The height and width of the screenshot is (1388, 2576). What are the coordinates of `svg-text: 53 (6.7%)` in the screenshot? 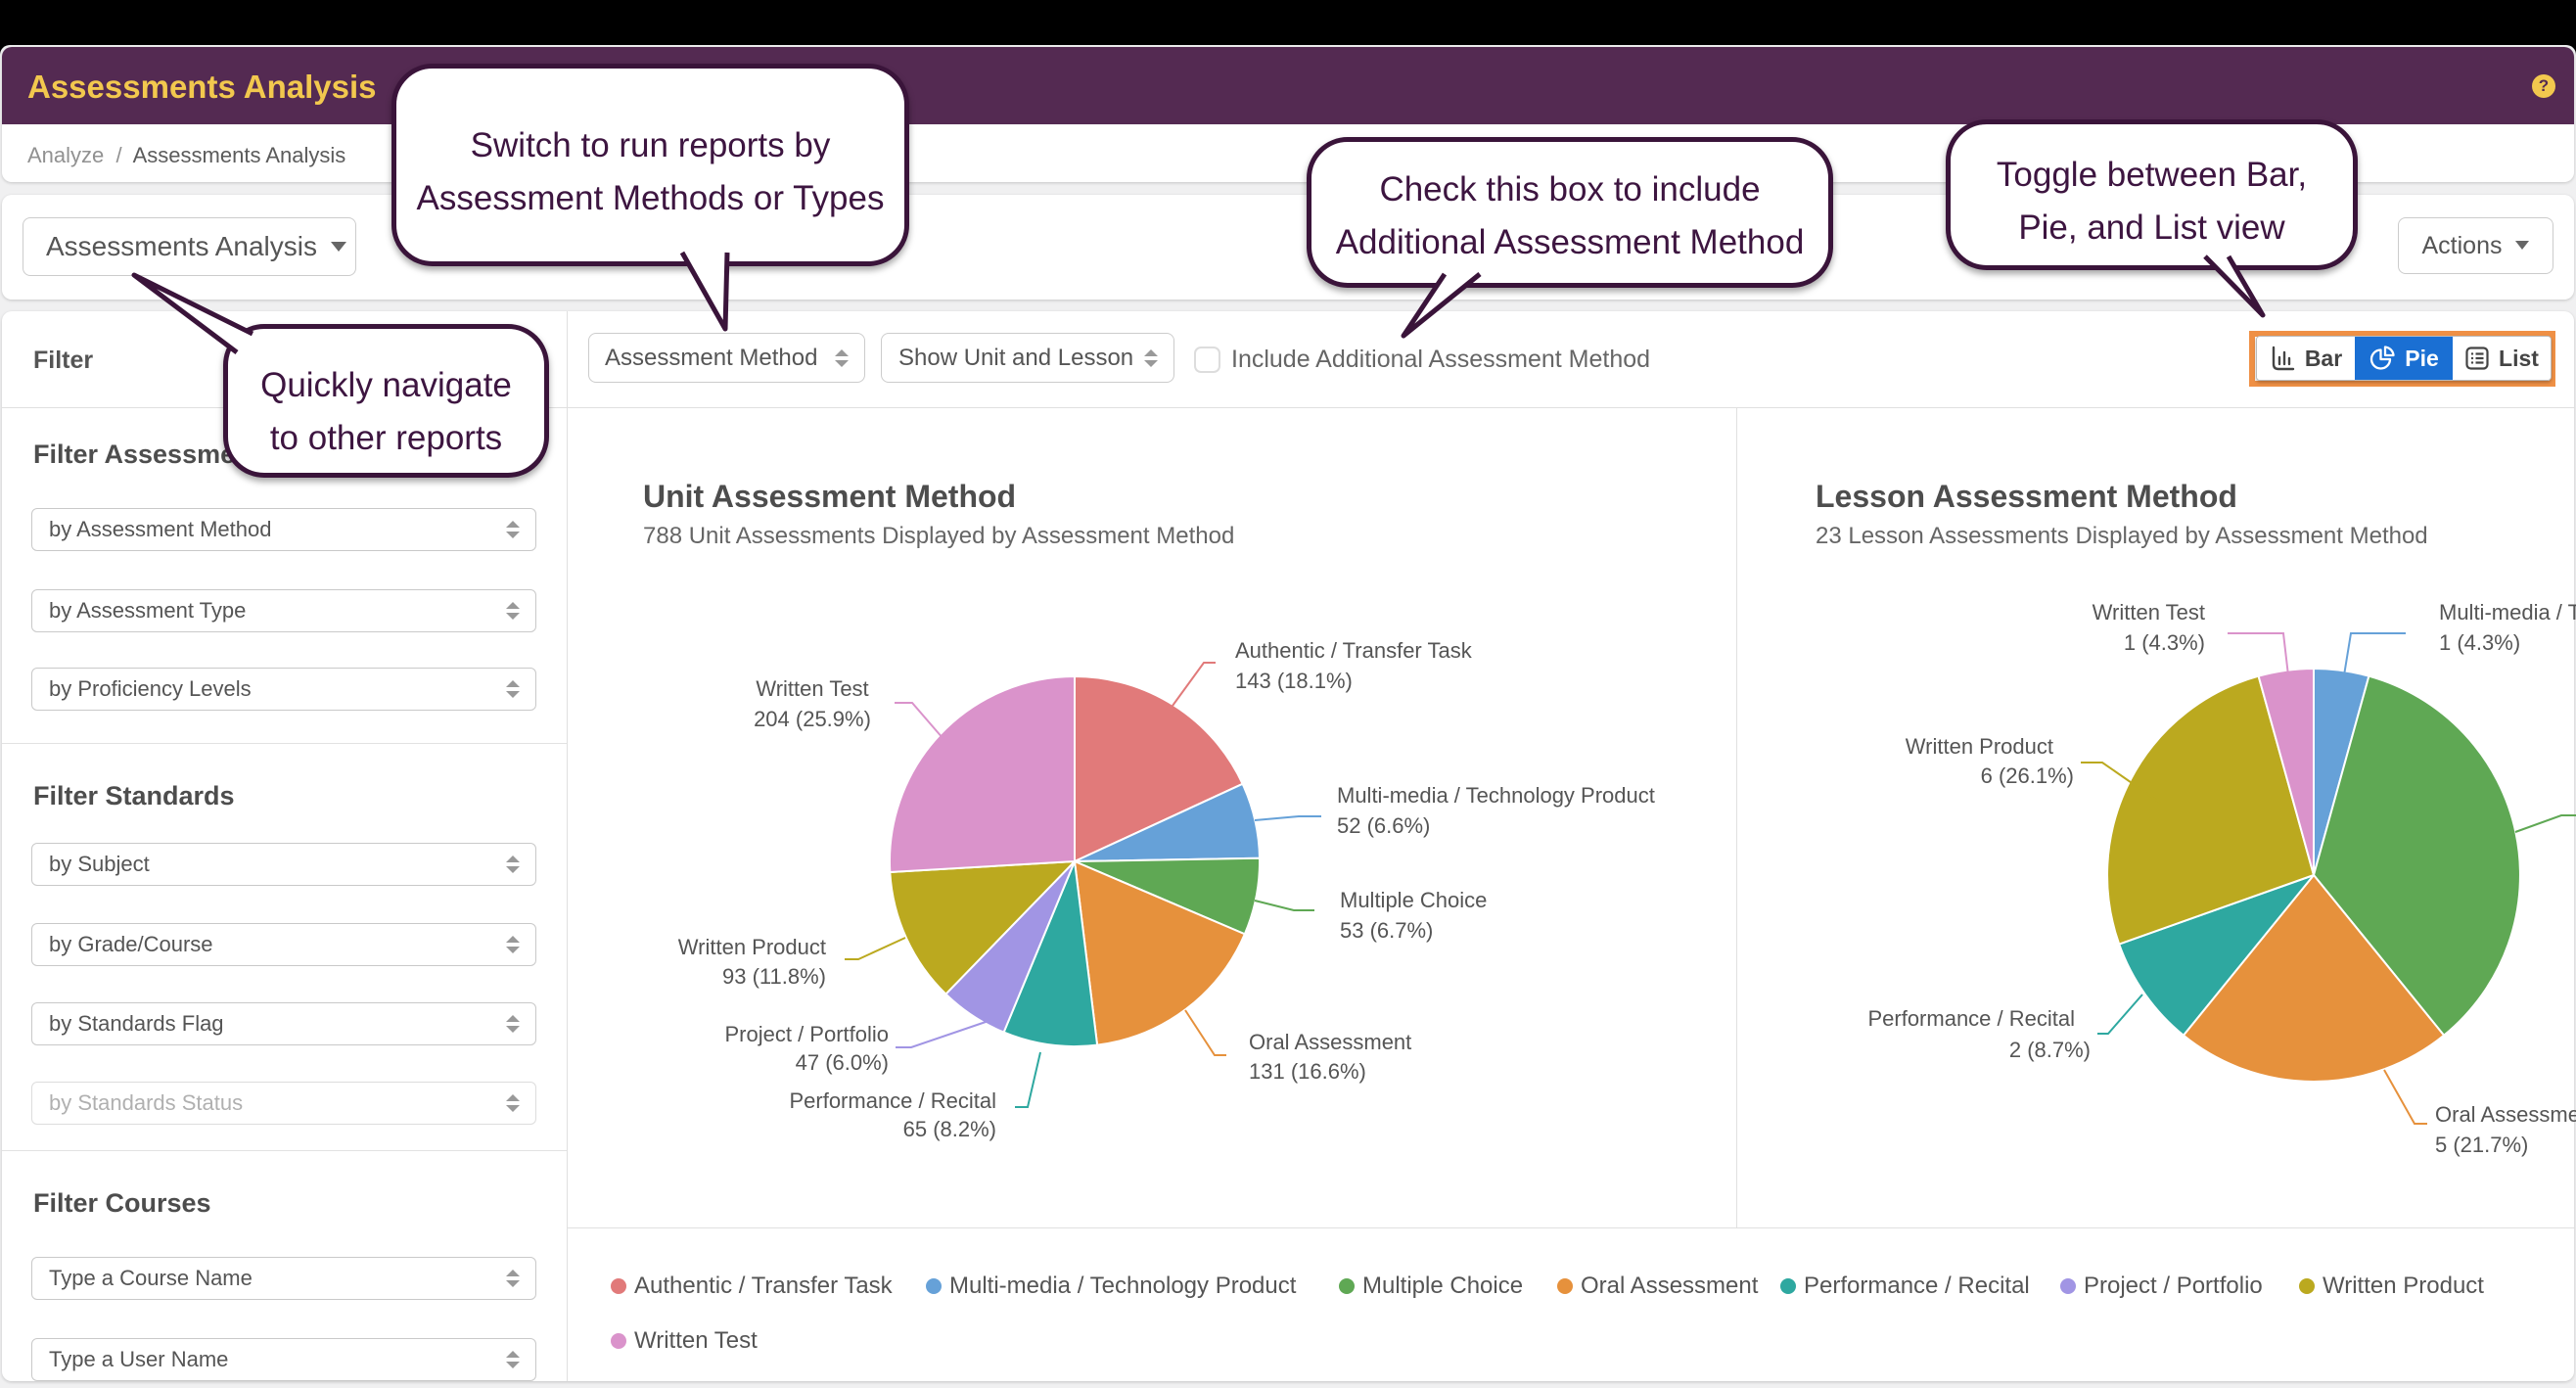 It's located at (1386, 931).